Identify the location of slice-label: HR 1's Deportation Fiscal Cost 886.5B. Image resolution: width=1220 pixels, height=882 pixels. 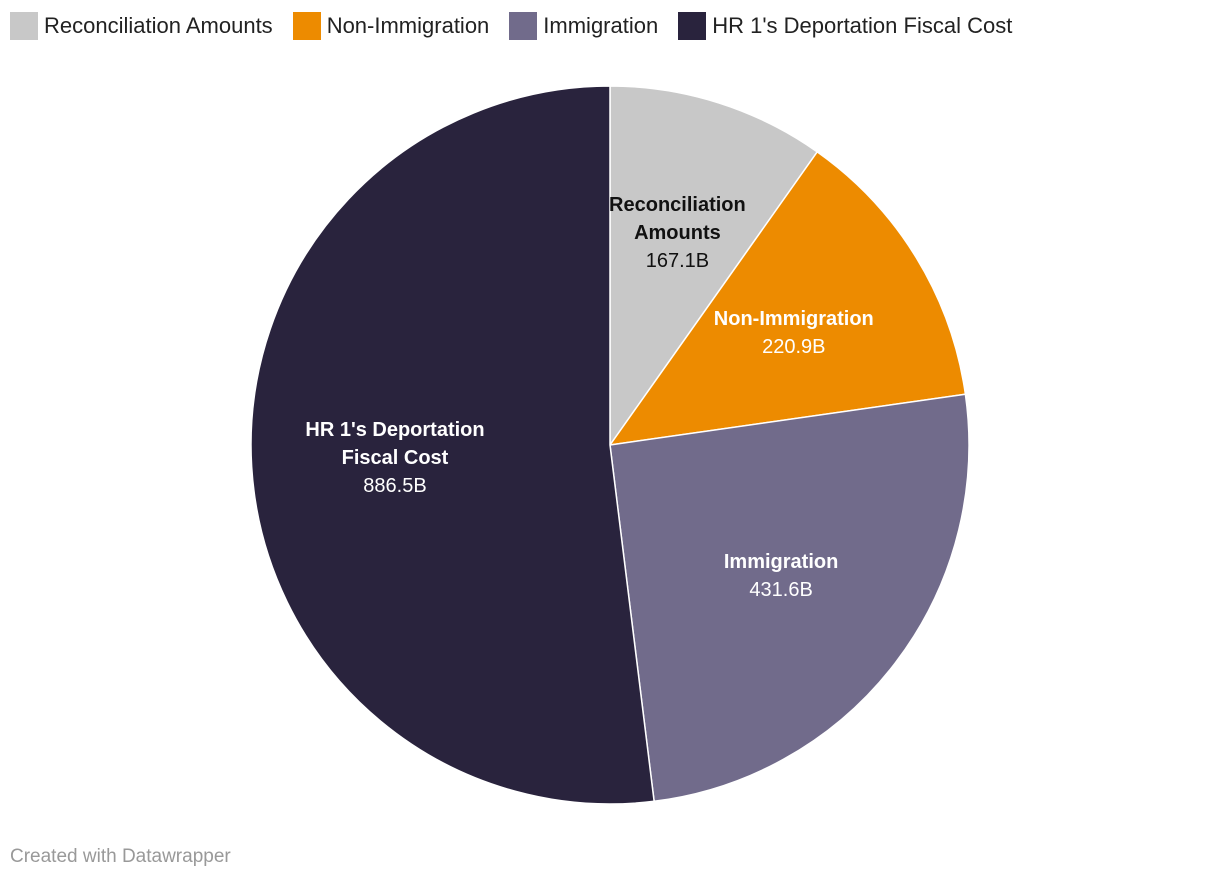
(395, 458).